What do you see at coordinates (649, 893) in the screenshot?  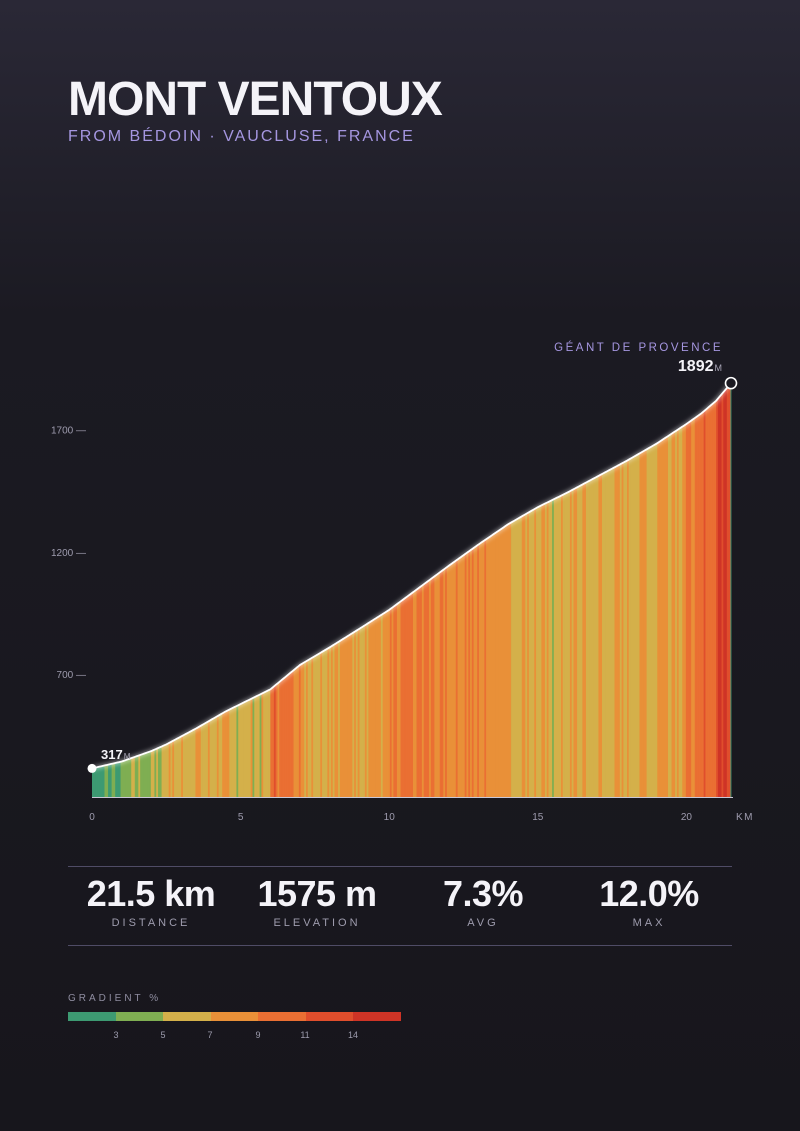 I see `stat-max-value: 12.0%` at bounding box center [649, 893].